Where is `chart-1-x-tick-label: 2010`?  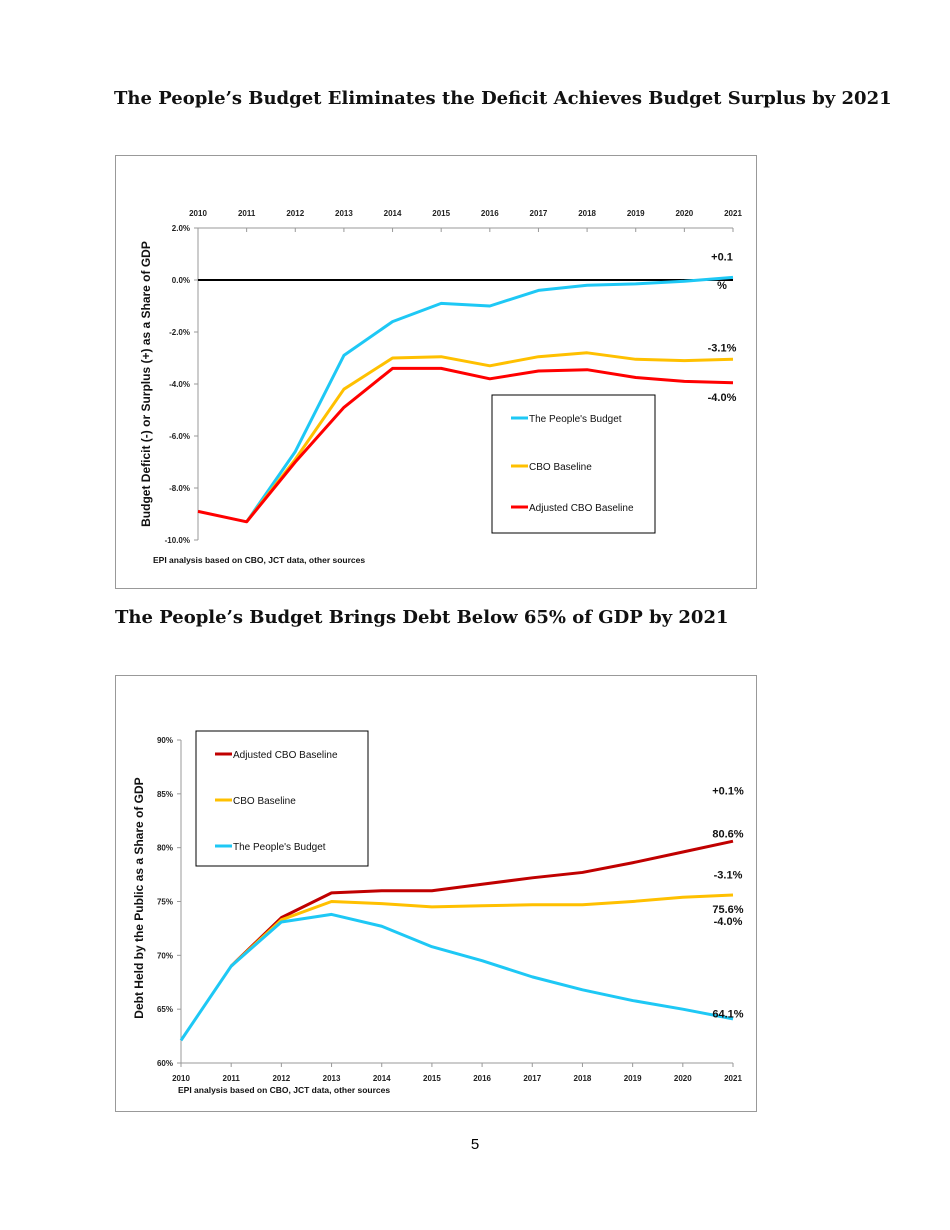
chart-1-x-tick-label: 2010 is located at coordinates (198, 213).